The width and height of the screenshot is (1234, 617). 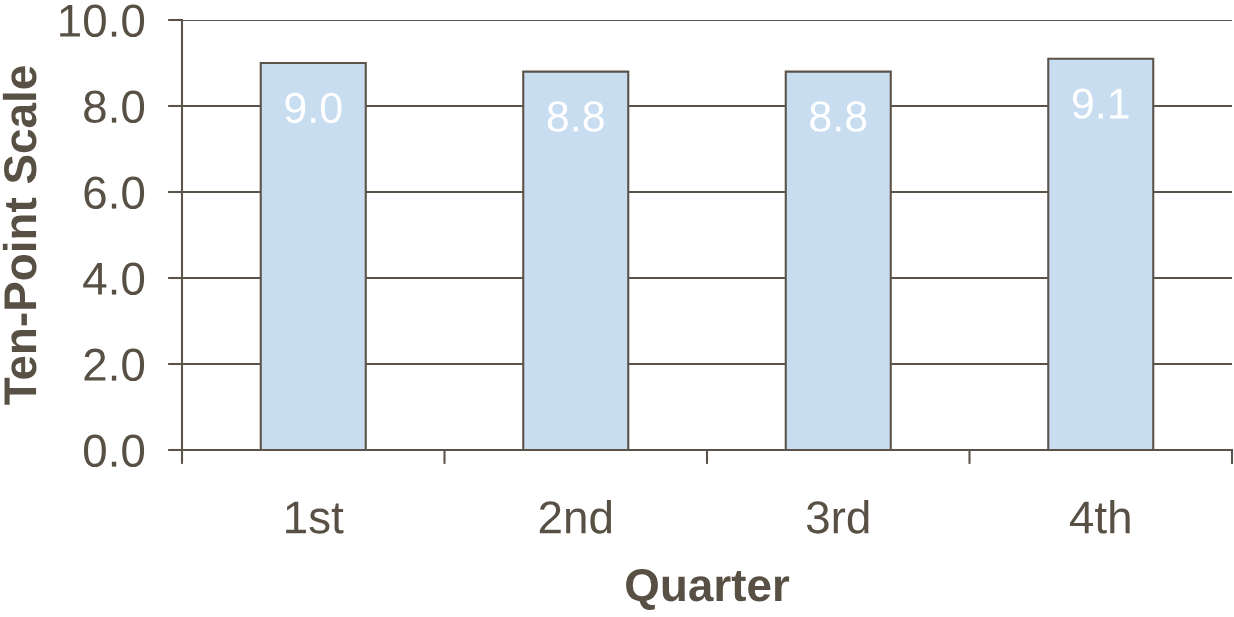 I want to click on y-tick-label: 0.0, so click(x=114, y=451).